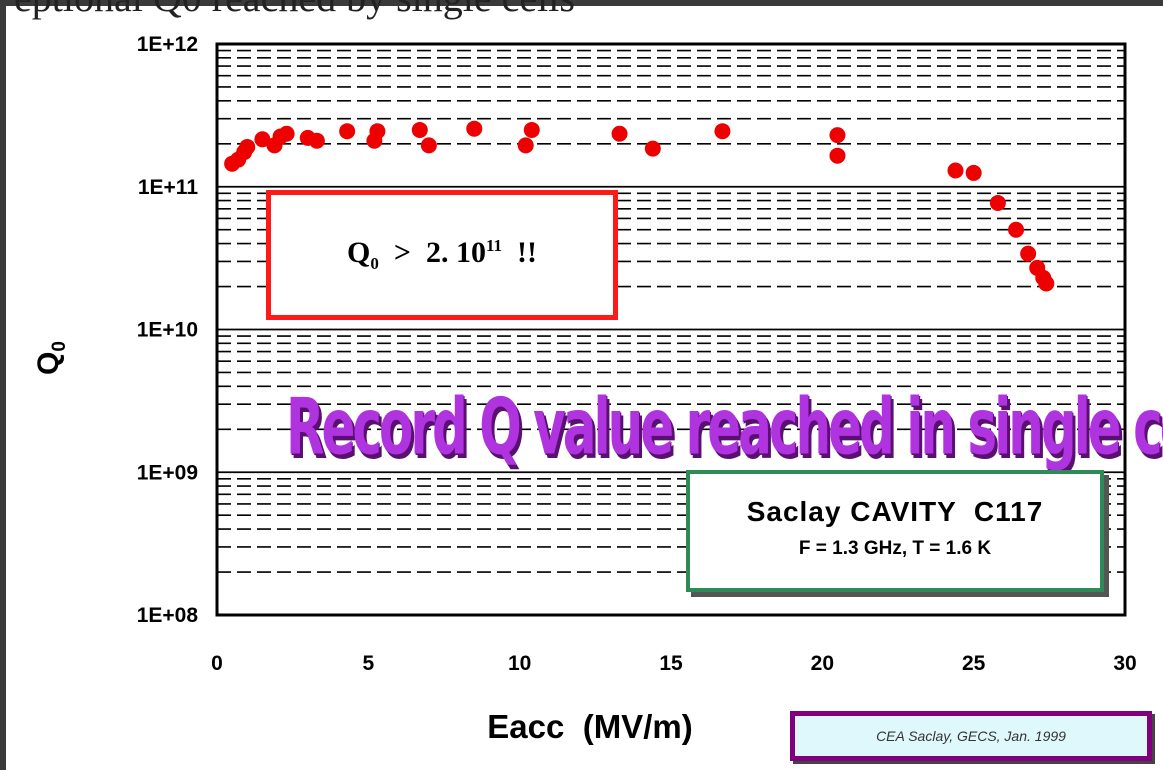  I want to click on y-axis-label: Q0, so click(51, 358).